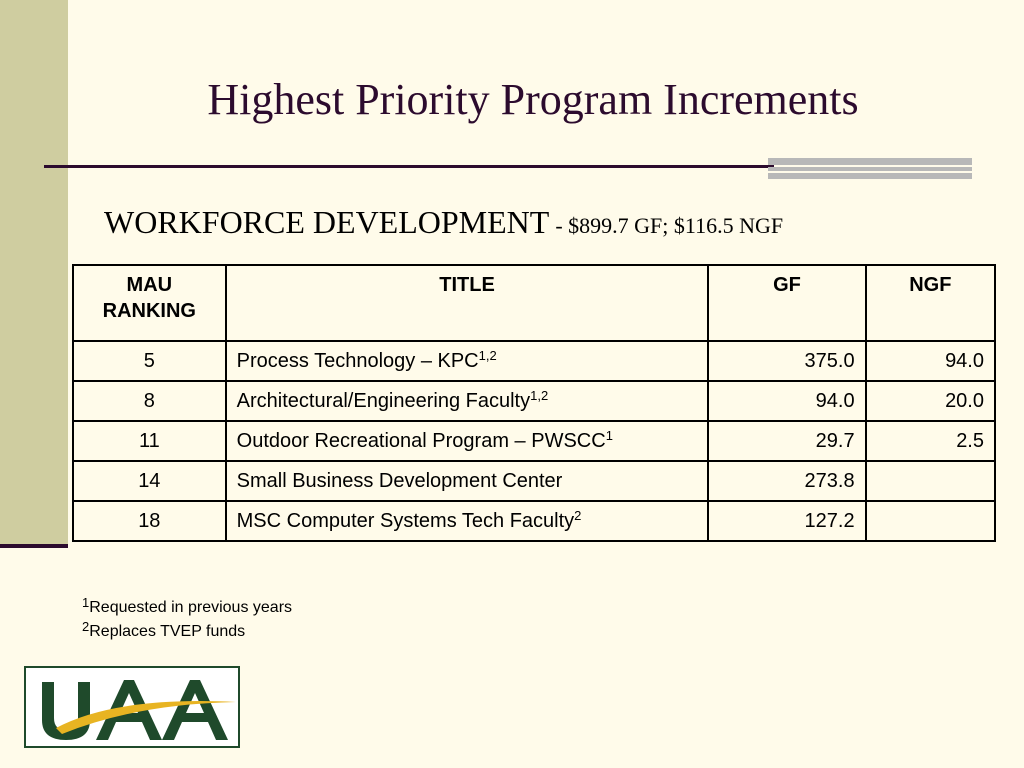 This screenshot has height=768, width=1024. I want to click on cell-gf: 375.0, so click(787, 361).